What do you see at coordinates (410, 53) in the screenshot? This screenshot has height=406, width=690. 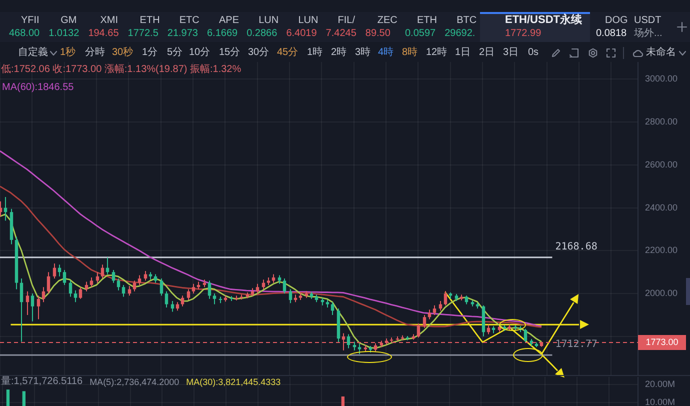 I see `text: 8時` at bounding box center [410, 53].